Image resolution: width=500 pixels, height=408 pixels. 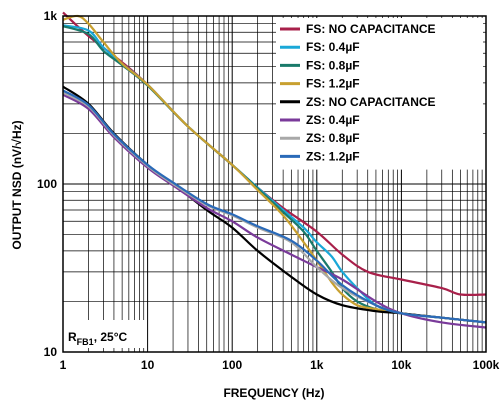 I want to click on y-tick-label: 1k, so click(x=51, y=16).